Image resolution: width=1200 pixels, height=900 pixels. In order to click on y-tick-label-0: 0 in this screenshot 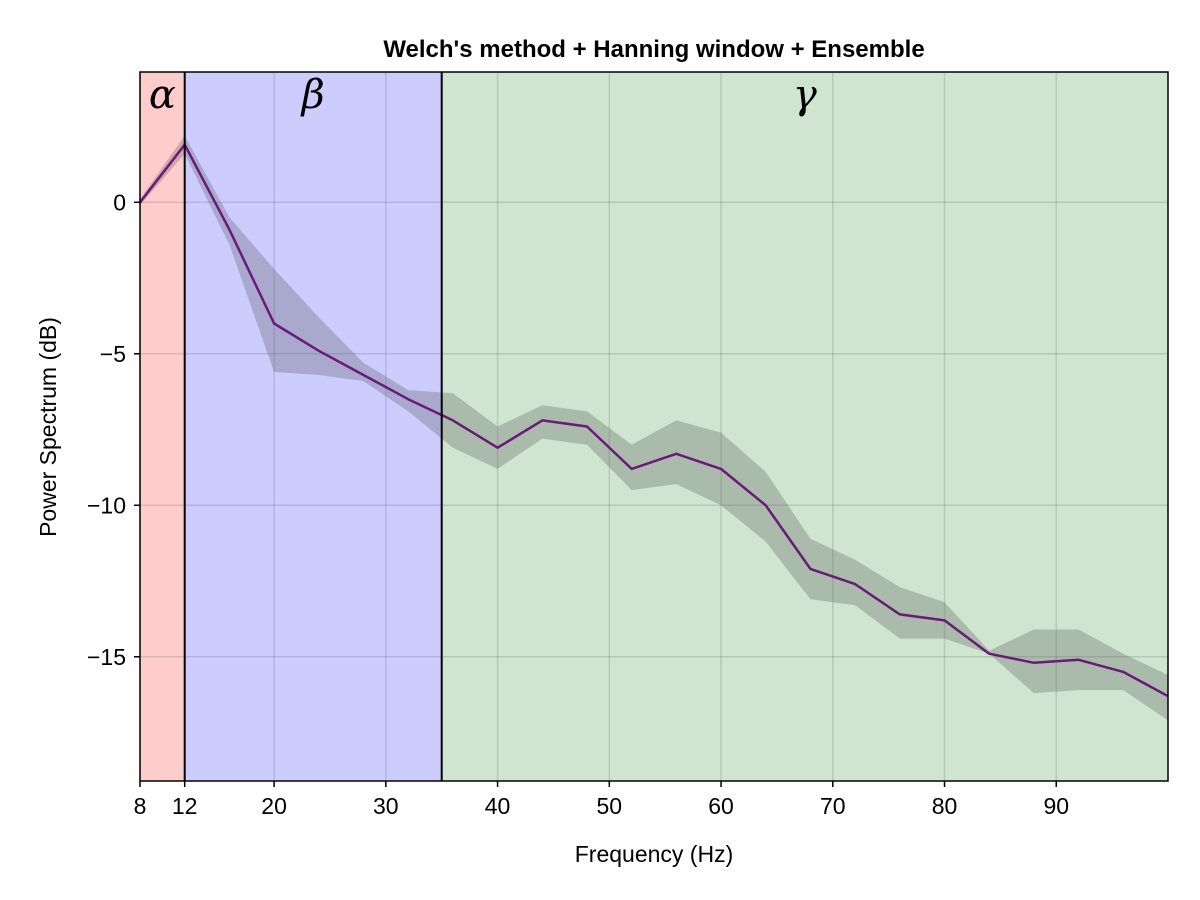, I will do `click(119, 202)`.